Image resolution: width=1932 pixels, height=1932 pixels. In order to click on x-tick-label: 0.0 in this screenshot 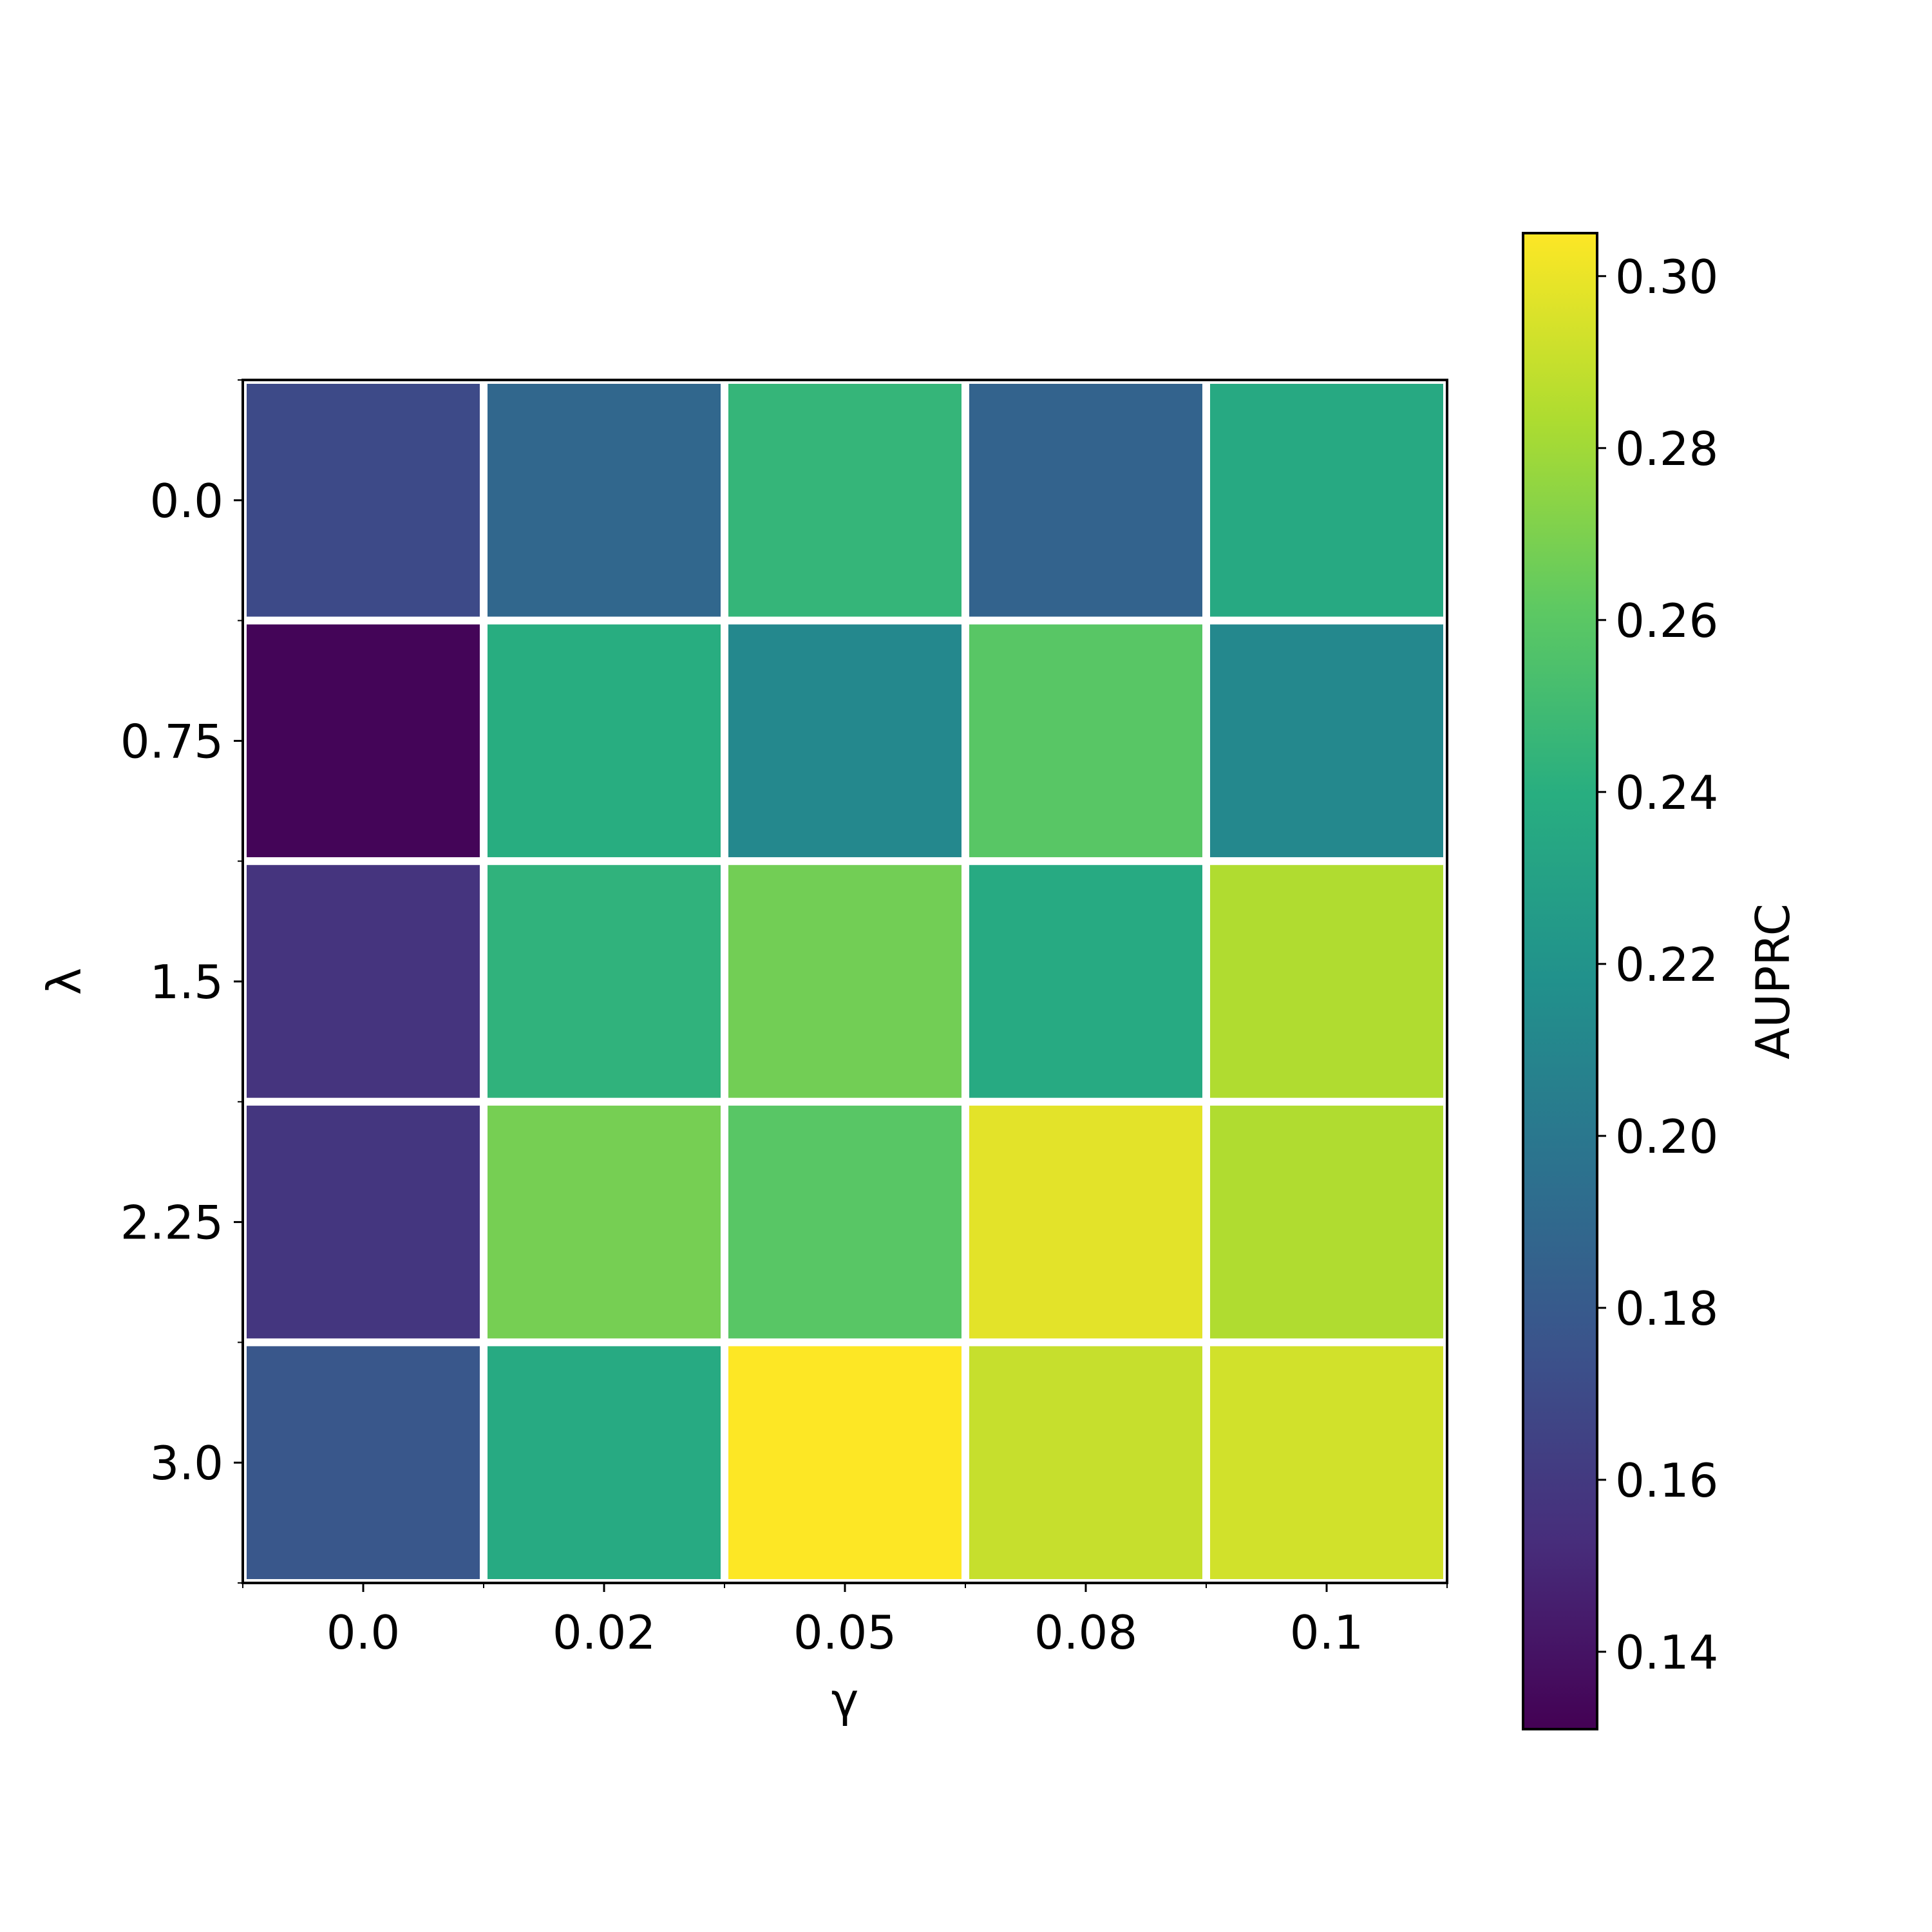, I will do `click(364, 1632)`.